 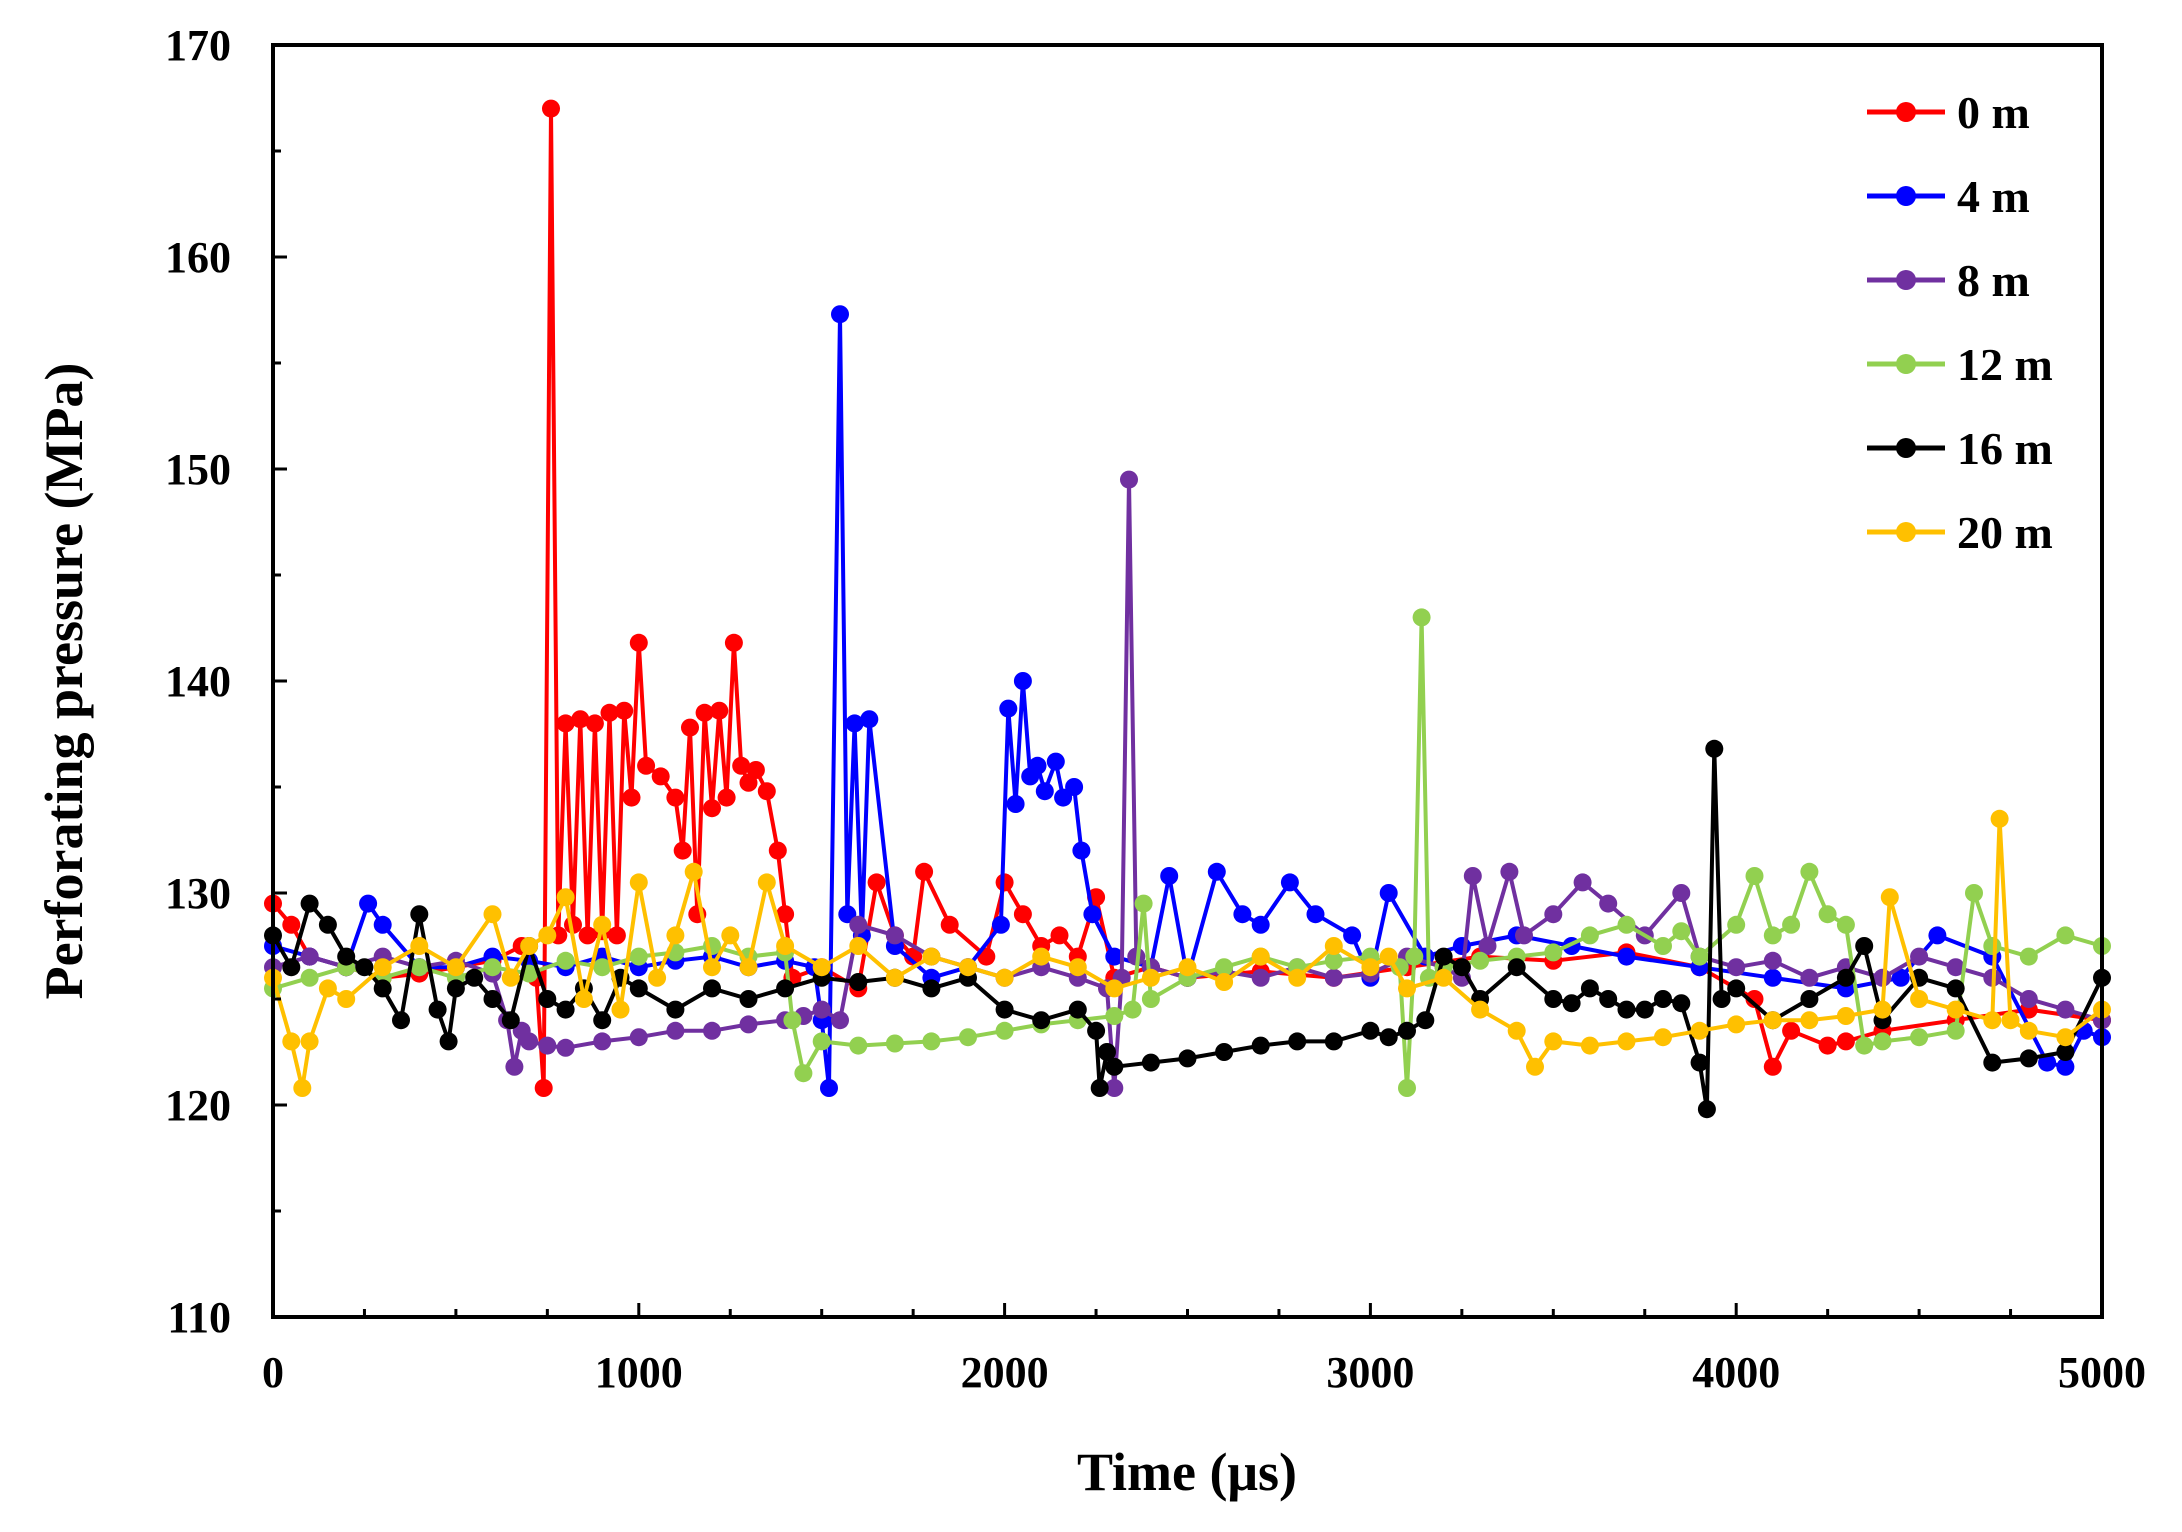 I want to click on y-tick-label: 120, so click(x=198, y=1105).